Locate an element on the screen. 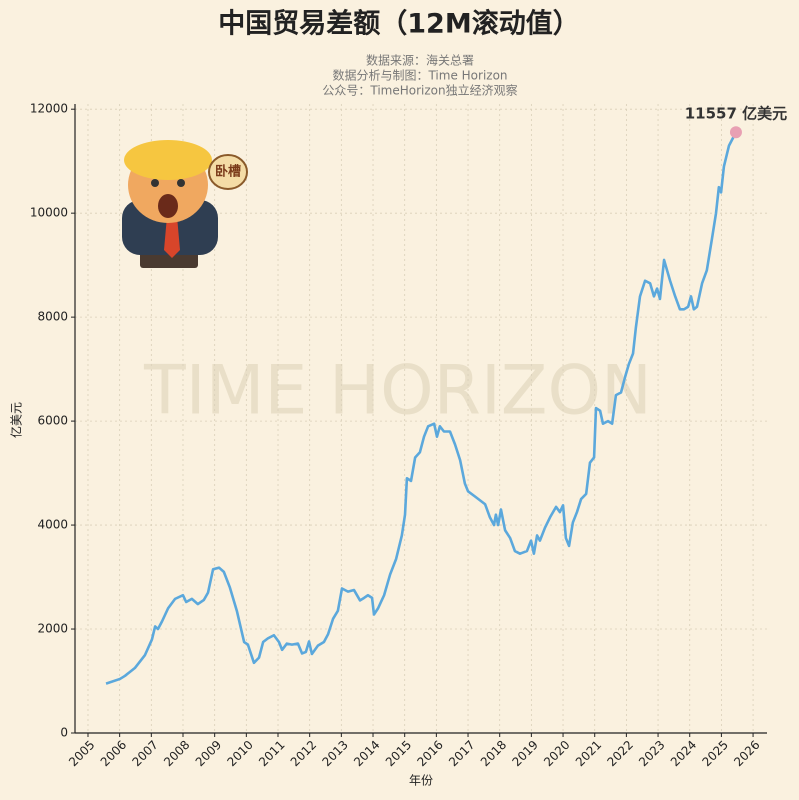  y-tick-label: 6000 is located at coordinates (52, 421).